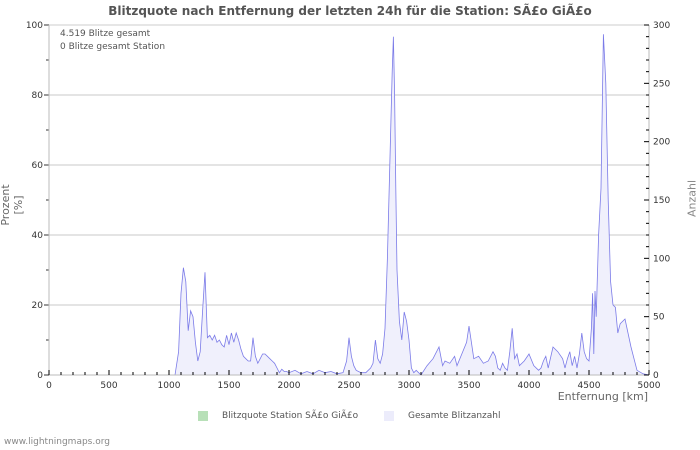 This screenshot has height=450, width=700. Describe the element at coordinates (38, 236) in the screenshot. I see `svg-text: 40` at that location.